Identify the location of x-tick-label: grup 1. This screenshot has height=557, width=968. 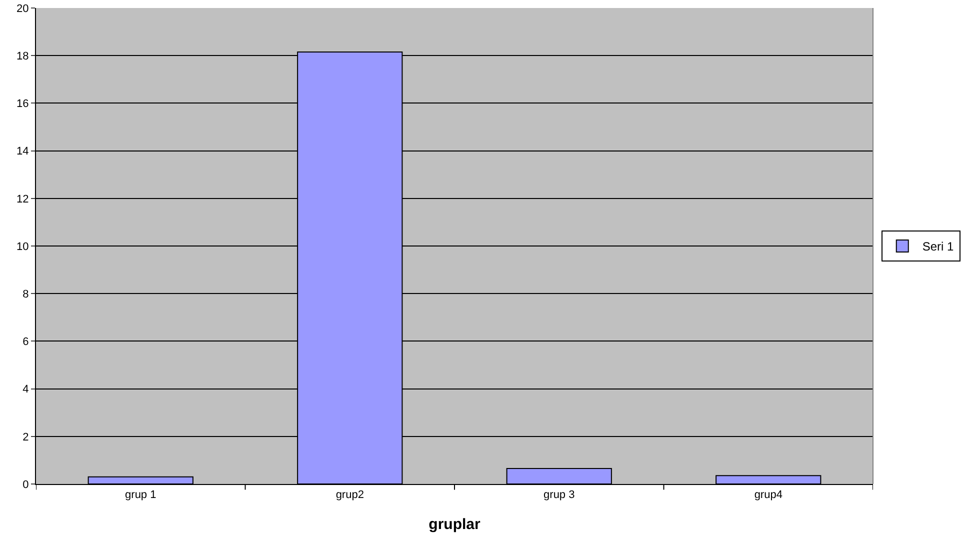
(140, 495).